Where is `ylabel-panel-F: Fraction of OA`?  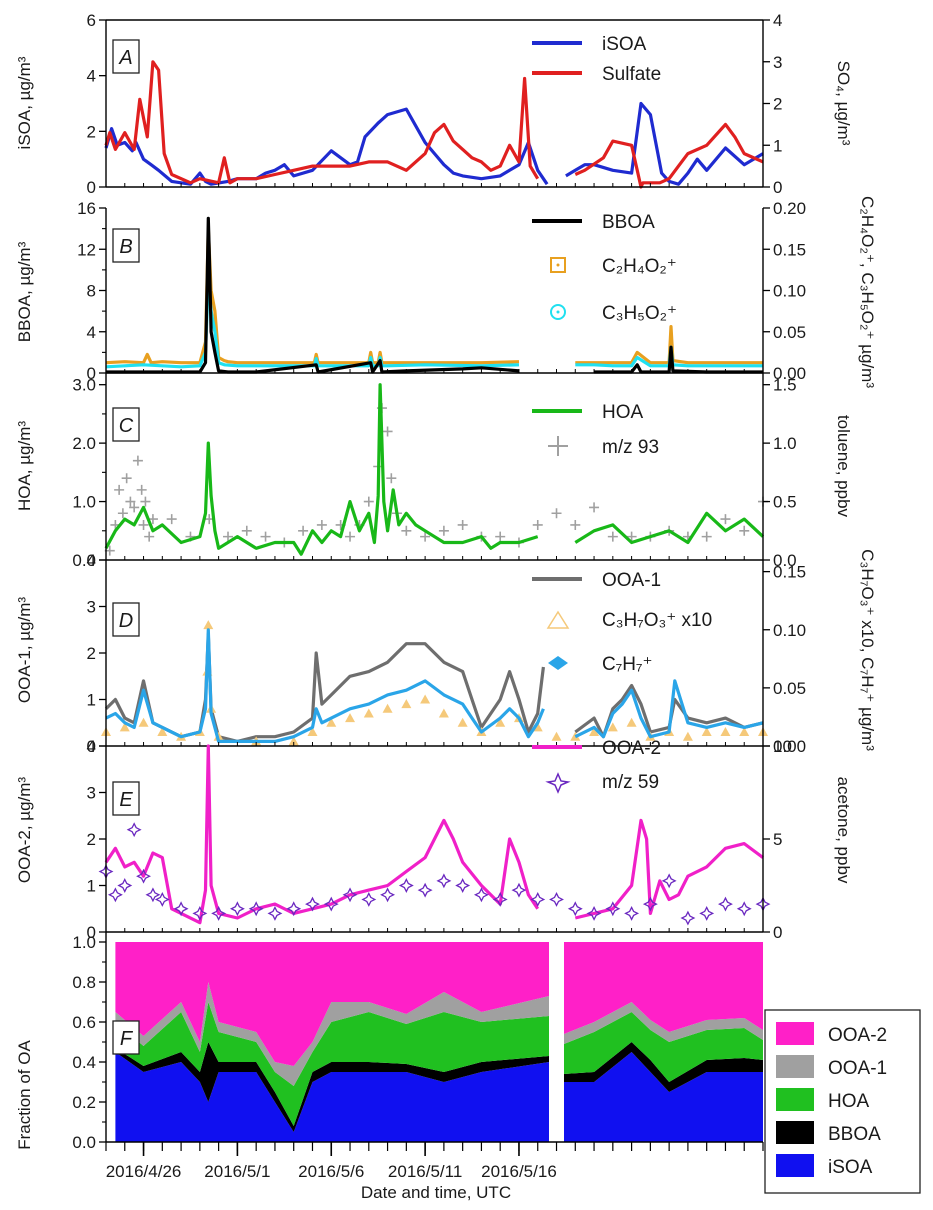
ylabel-panel-F: Fraction of OA is located at coordinates (24, 1095).